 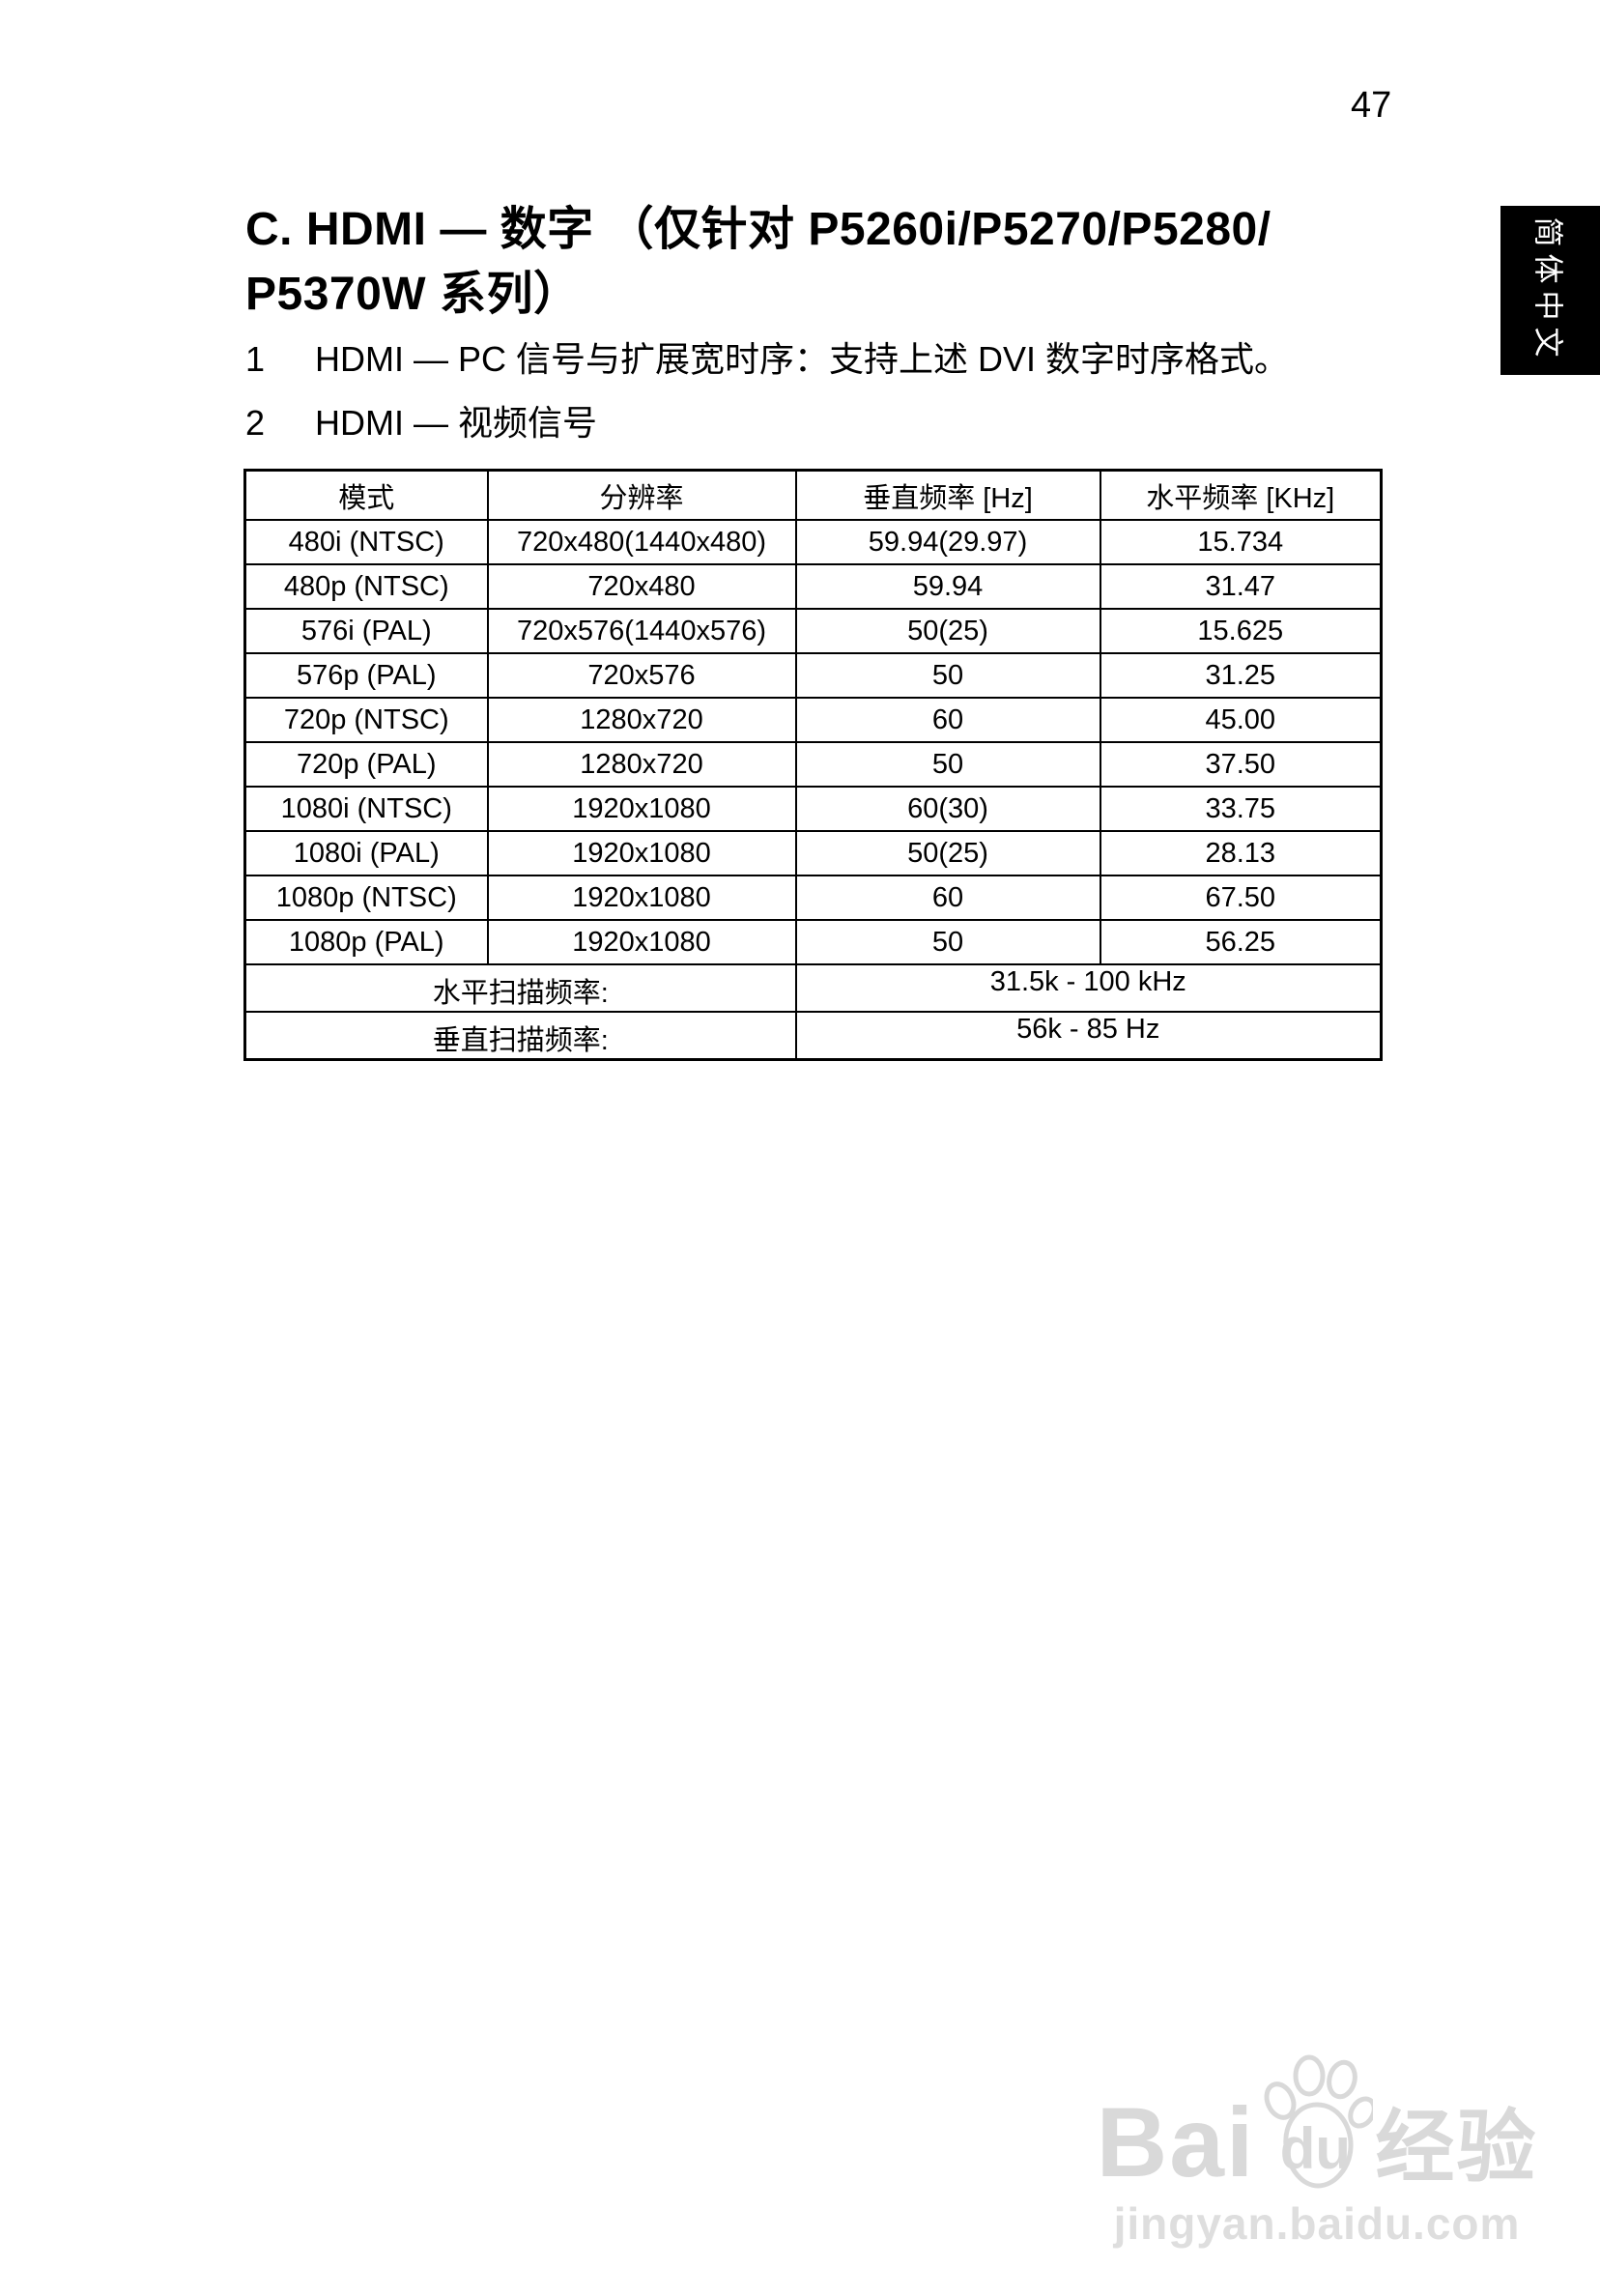 I want to click on table-header-row: 模式 分辨率 垂直频率 [Hz] 水平频率 [KHz], so click(x=813, y=495).